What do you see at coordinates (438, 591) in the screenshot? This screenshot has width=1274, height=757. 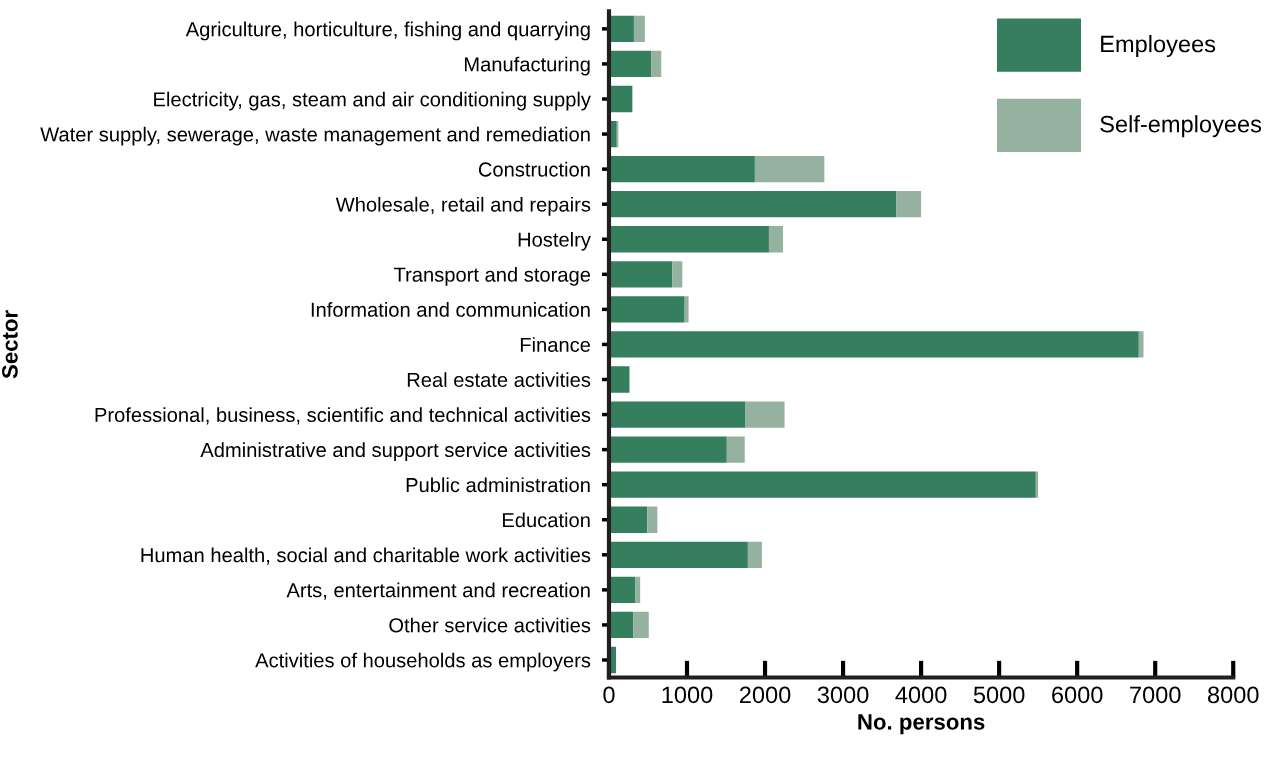 I see `y-tick-label: Arts, entertainment and recreation` at bounding box center [438, 591].